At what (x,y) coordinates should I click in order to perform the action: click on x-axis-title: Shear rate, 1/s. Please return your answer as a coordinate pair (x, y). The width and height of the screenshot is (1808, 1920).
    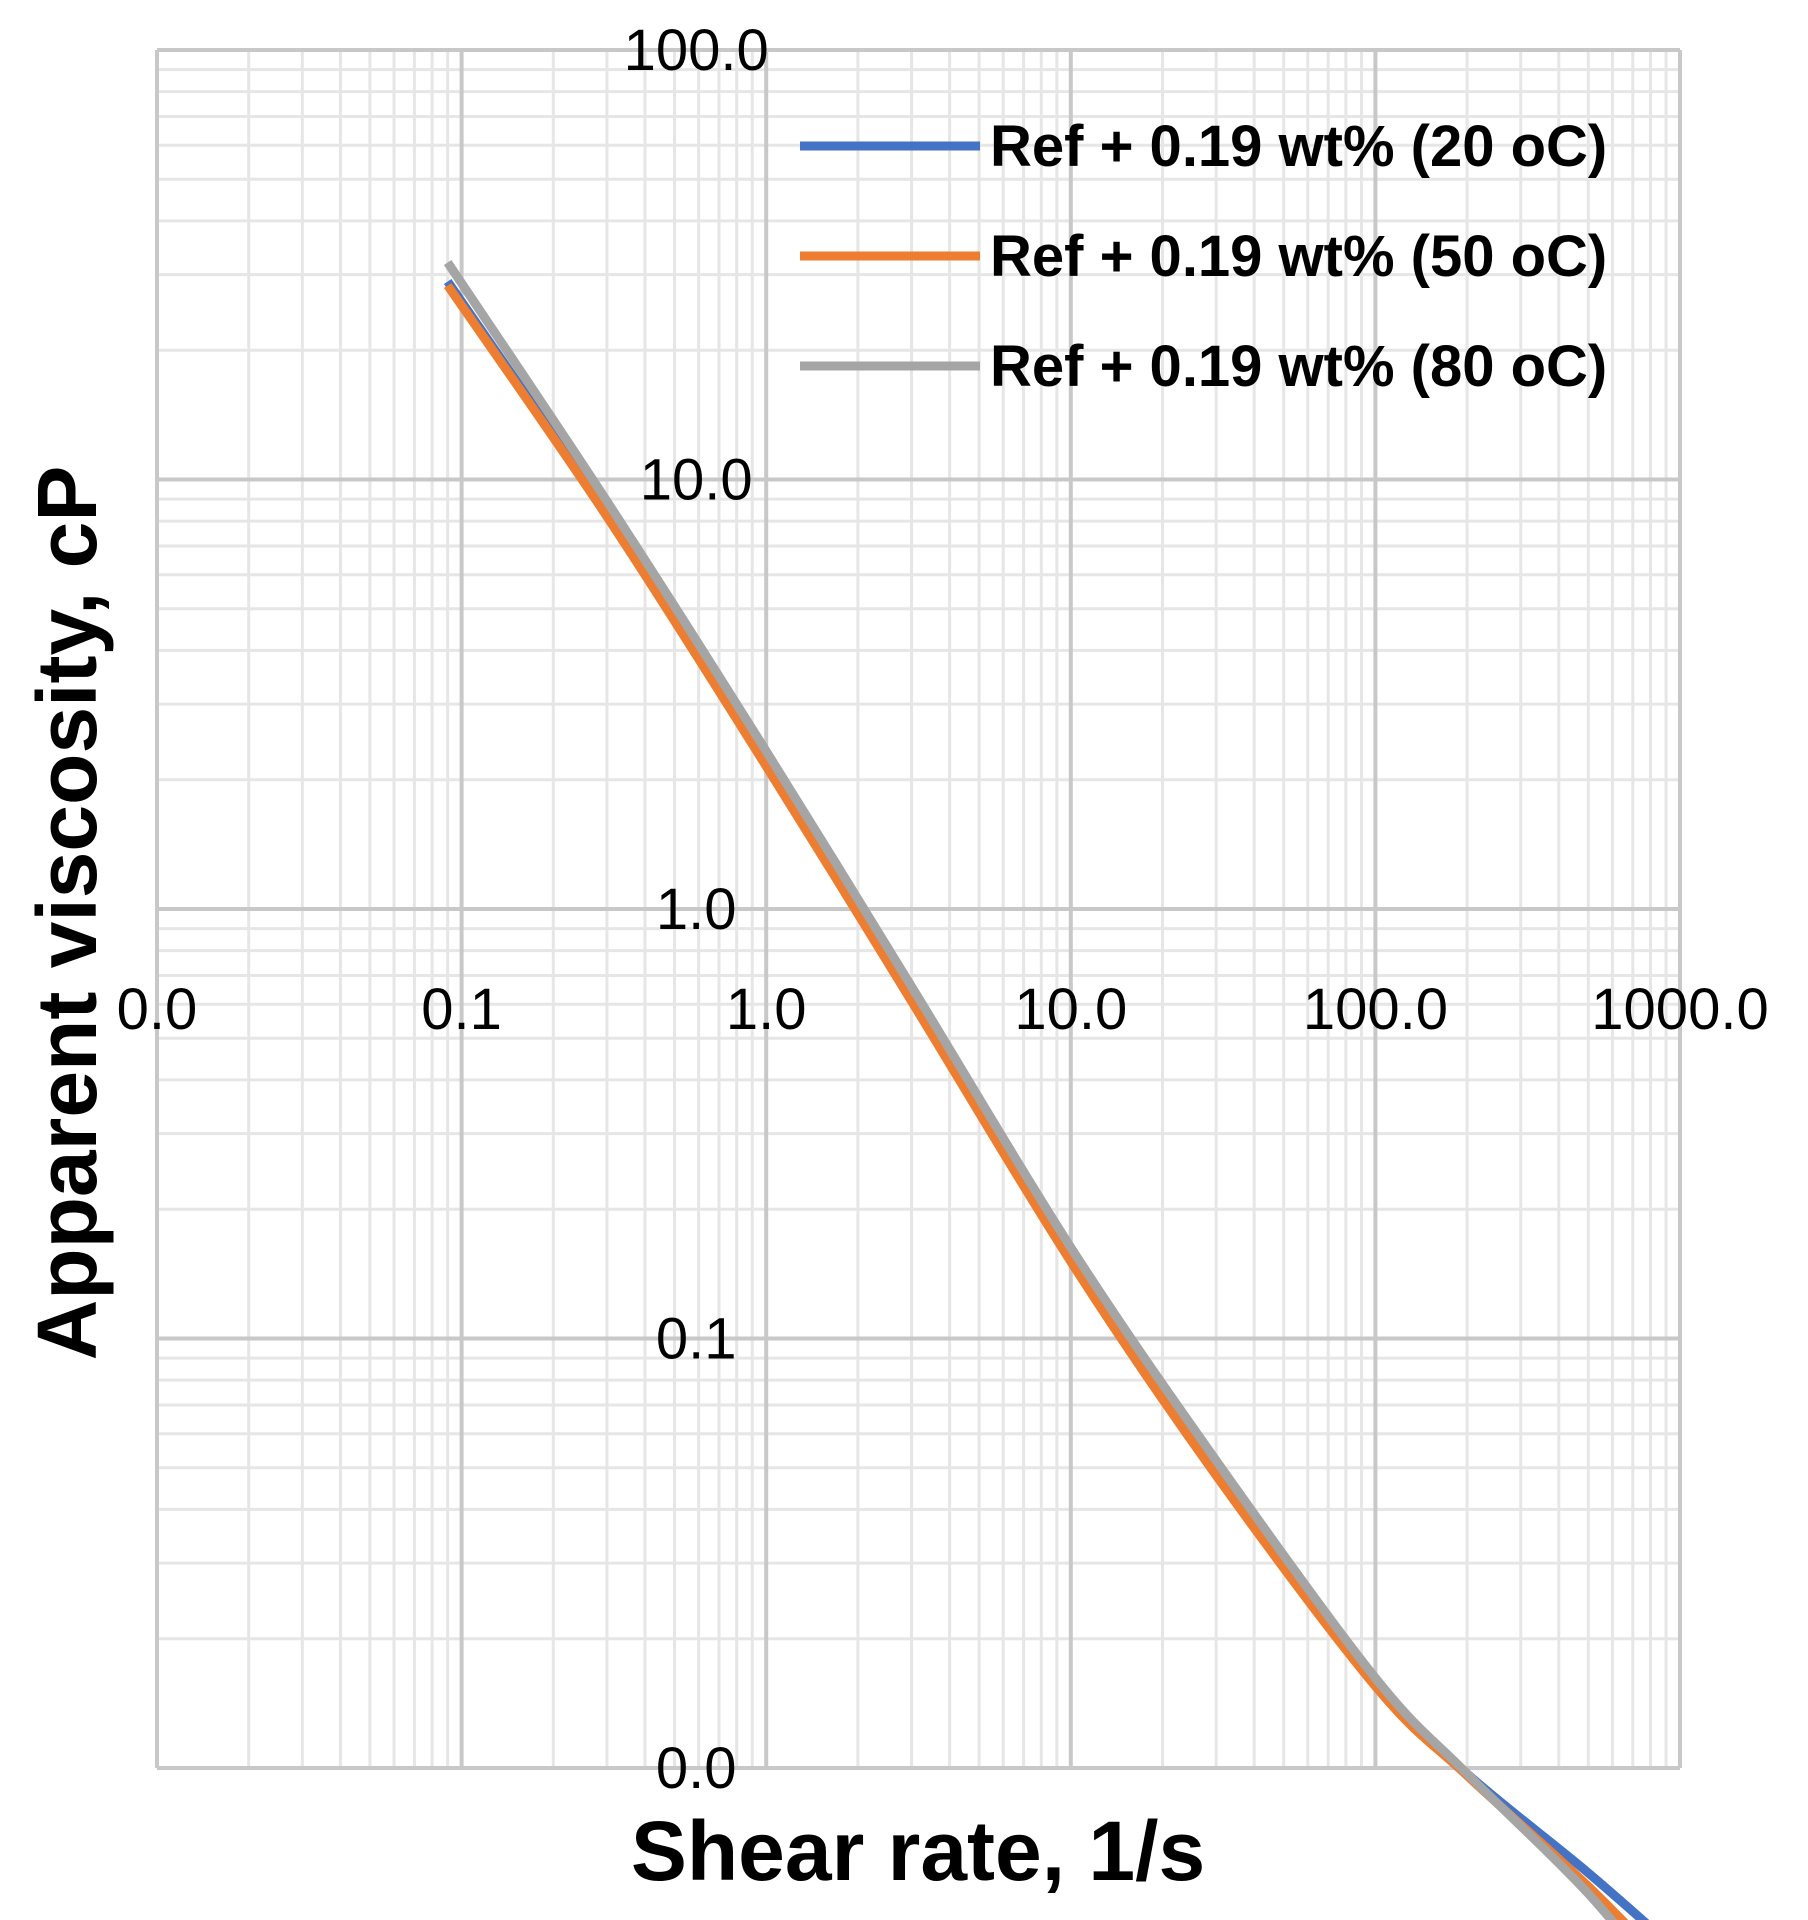
    Looking at the image, I should click on (918, 1851).